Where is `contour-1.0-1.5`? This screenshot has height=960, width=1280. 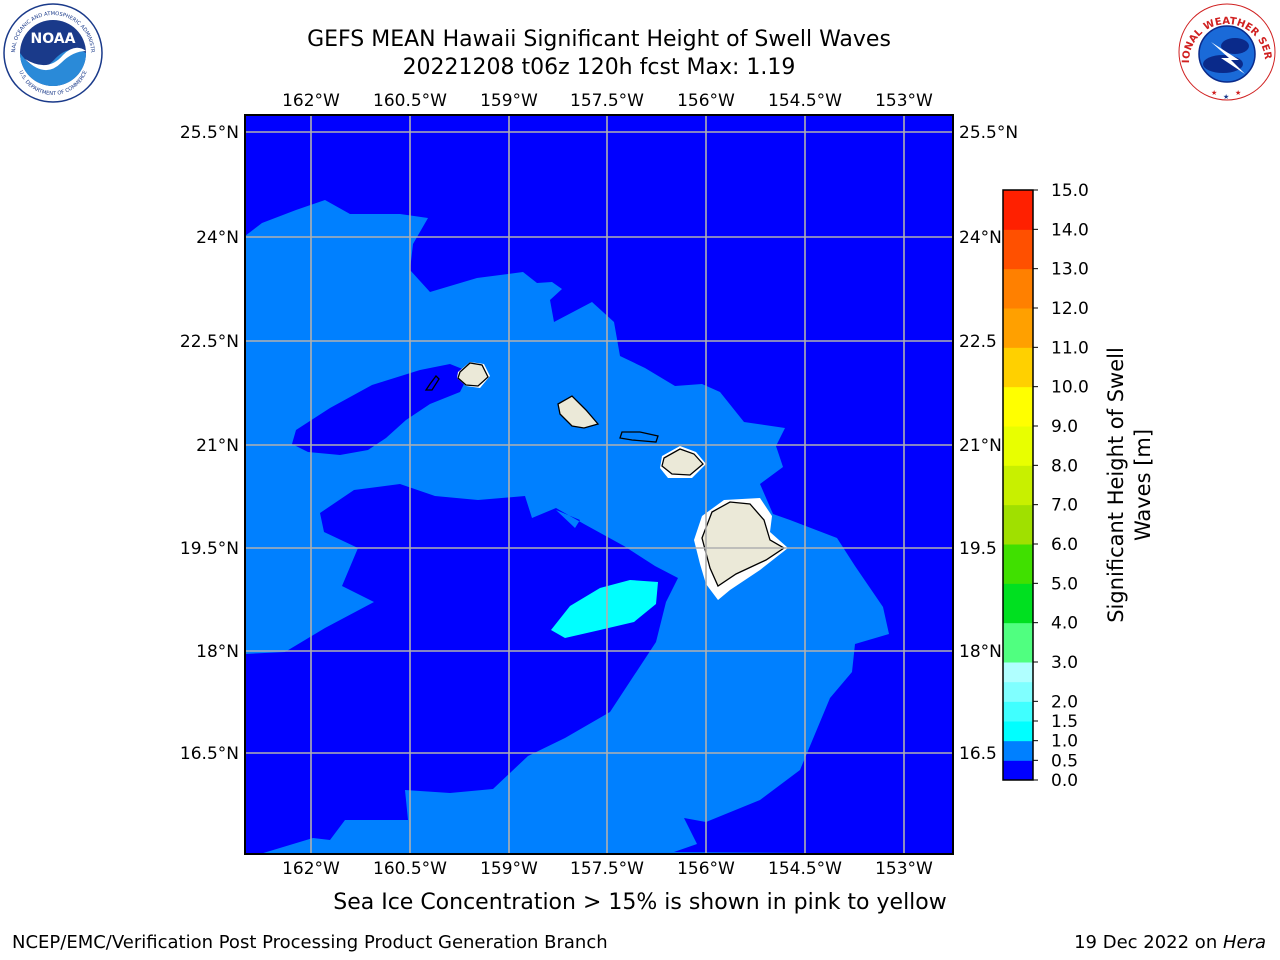 contour-1.0-1.5 is located at coordinates (604, 609).